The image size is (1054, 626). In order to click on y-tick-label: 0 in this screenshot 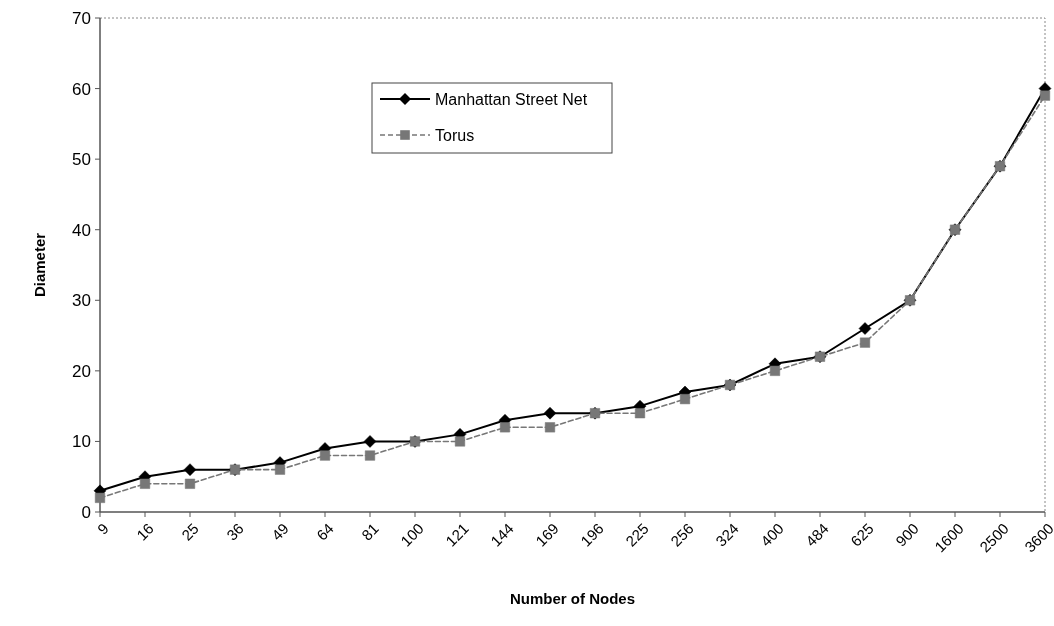, I will do `click(86, 512)`.